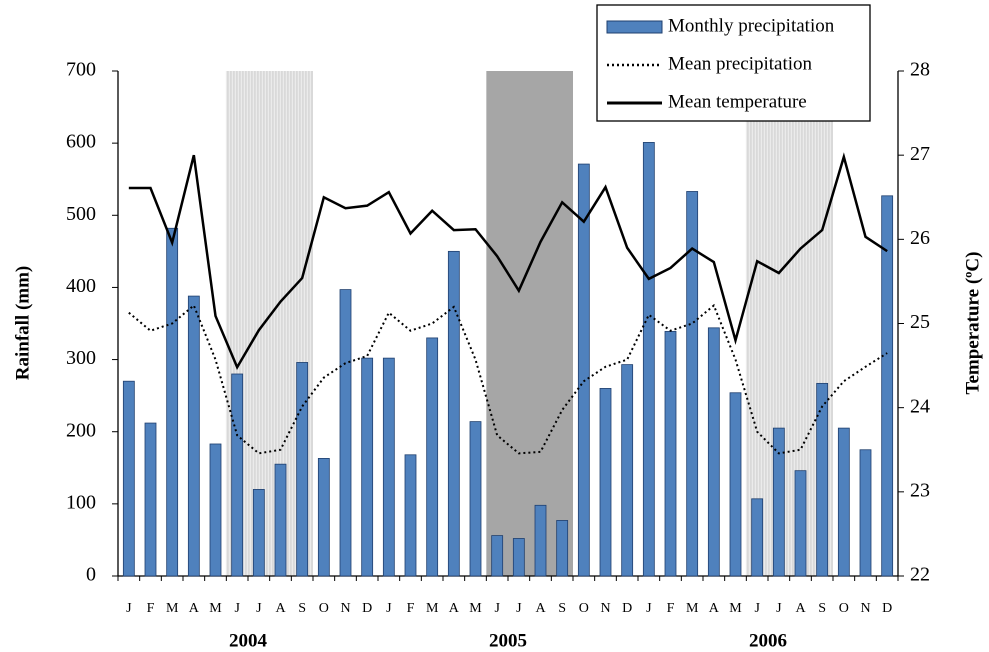 This screenshot has height=652, width=989. What do you see at coordinates (920, 238) in the screenshot?
I see `y2-tick-label: 26` at bounding box center [920, 238].